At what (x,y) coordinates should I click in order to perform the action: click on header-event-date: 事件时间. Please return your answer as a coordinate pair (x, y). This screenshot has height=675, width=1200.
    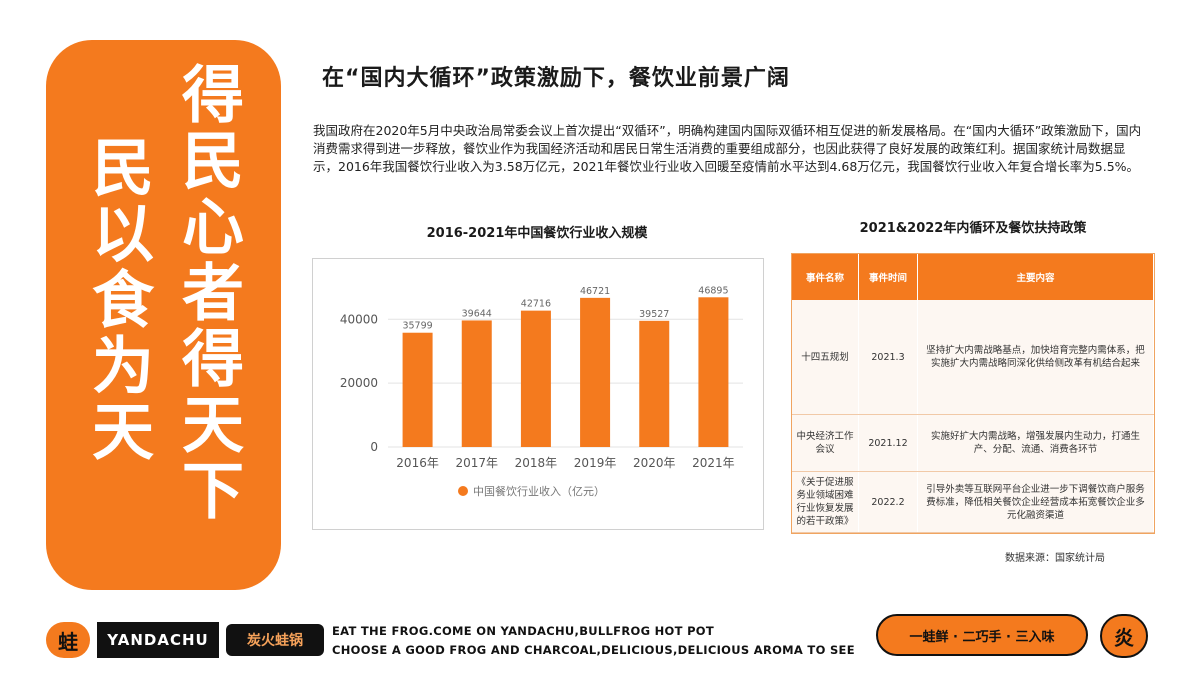
    Looking at the image, I should click on (888, 277).